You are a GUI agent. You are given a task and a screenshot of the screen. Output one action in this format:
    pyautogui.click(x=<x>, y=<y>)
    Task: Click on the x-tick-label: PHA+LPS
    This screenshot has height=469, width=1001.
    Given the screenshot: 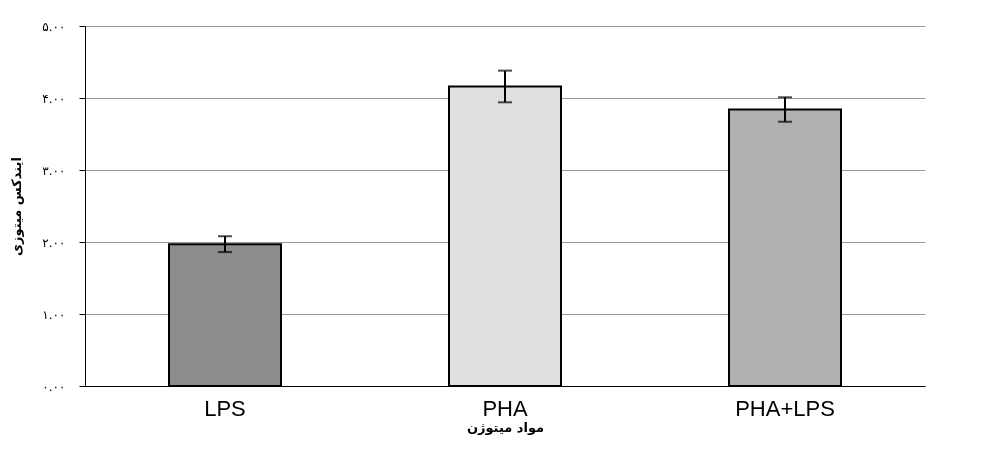 What is the action you would take?
    pyautogui.click(x=785, y=408)
    